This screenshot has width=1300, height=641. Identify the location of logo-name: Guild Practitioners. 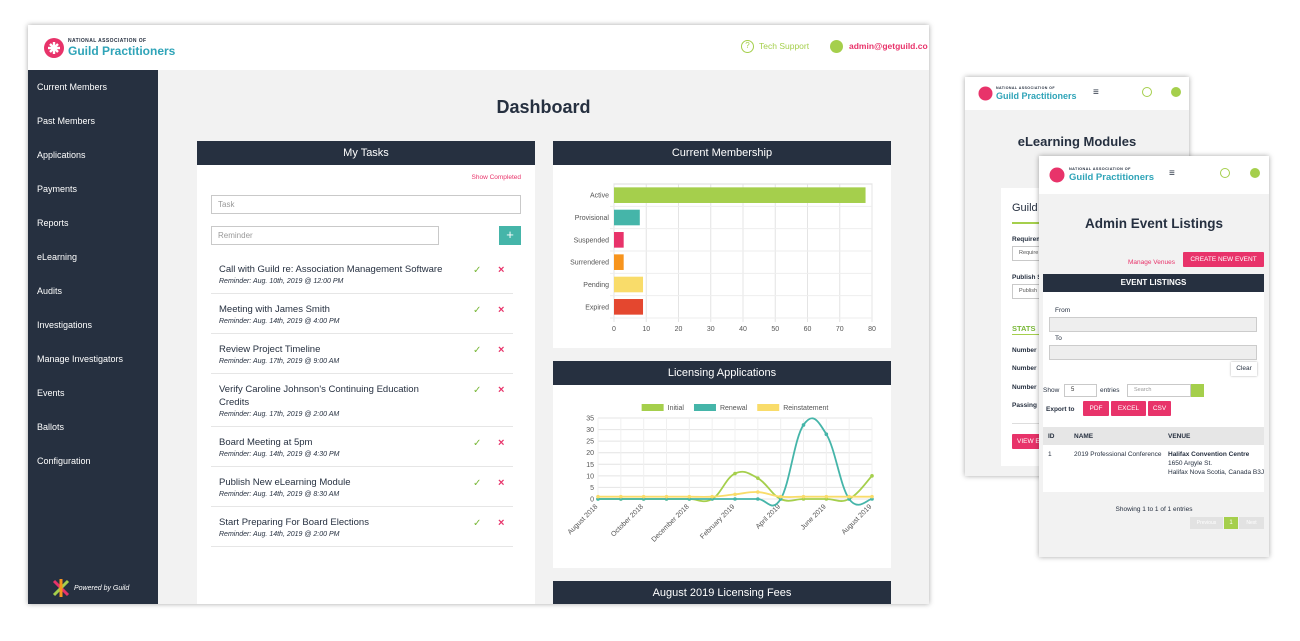
(1036, 96).